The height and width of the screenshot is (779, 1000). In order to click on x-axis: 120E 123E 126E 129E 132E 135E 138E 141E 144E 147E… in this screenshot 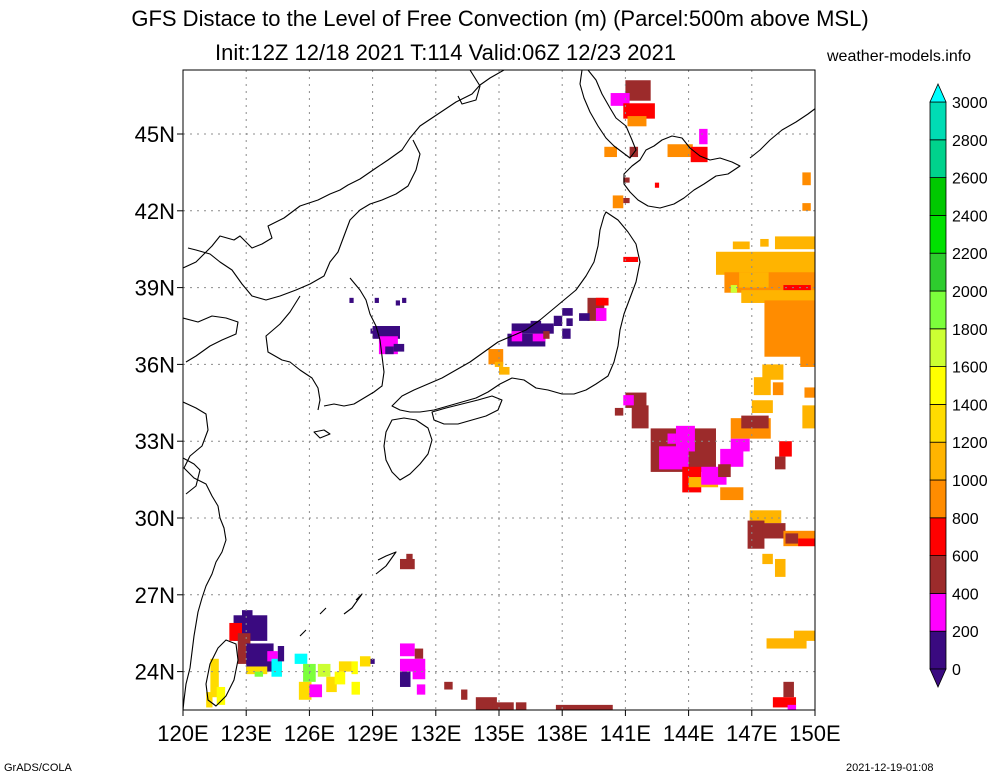, I will do `click(499, 728)`.